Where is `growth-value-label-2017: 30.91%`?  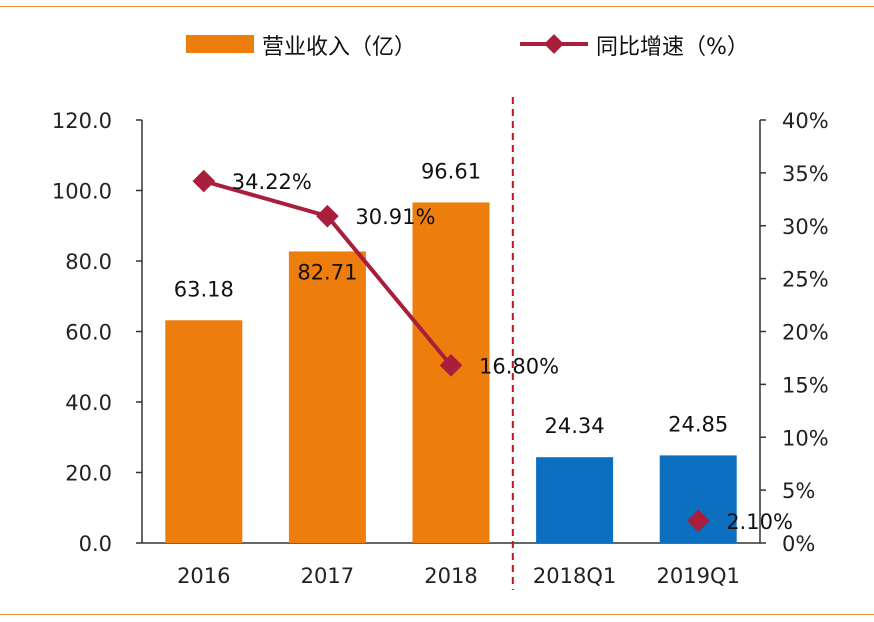 growth-value-label-2017: 30.91% is located at coordinates (395, 217).